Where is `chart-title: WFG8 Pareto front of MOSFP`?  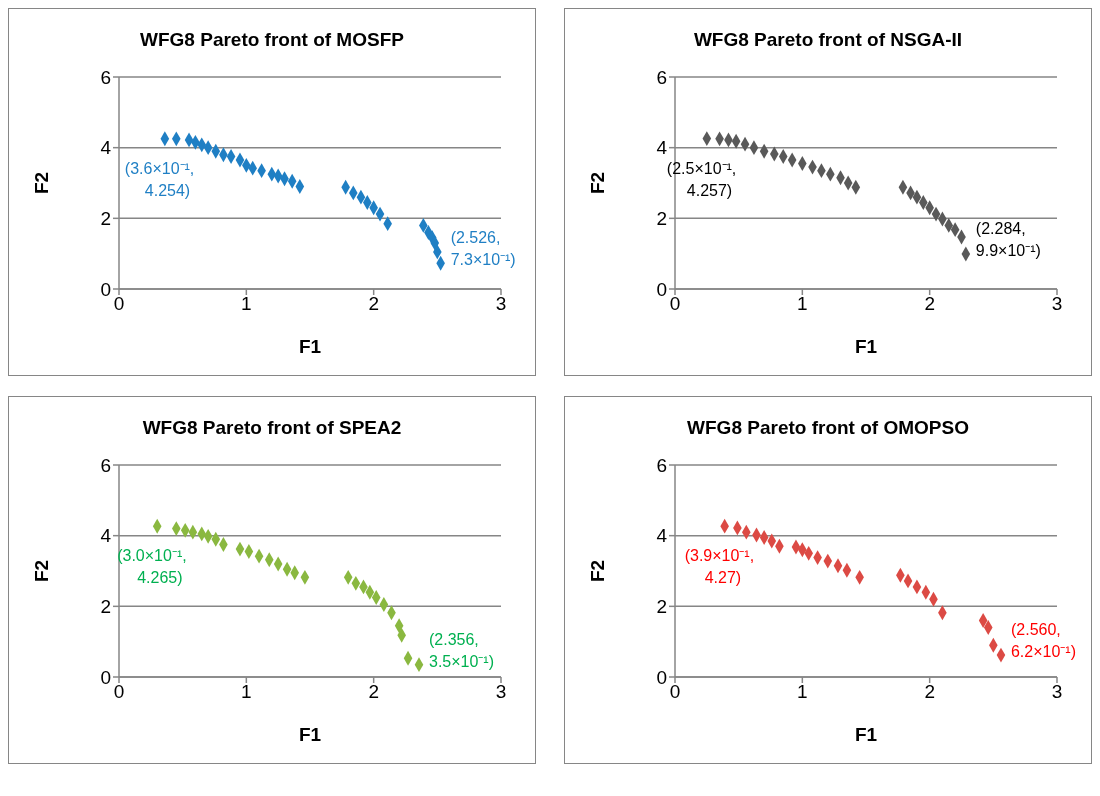 chart-title: WFG8 Pareto front of MOSFP is located at coordinates (272, 40).